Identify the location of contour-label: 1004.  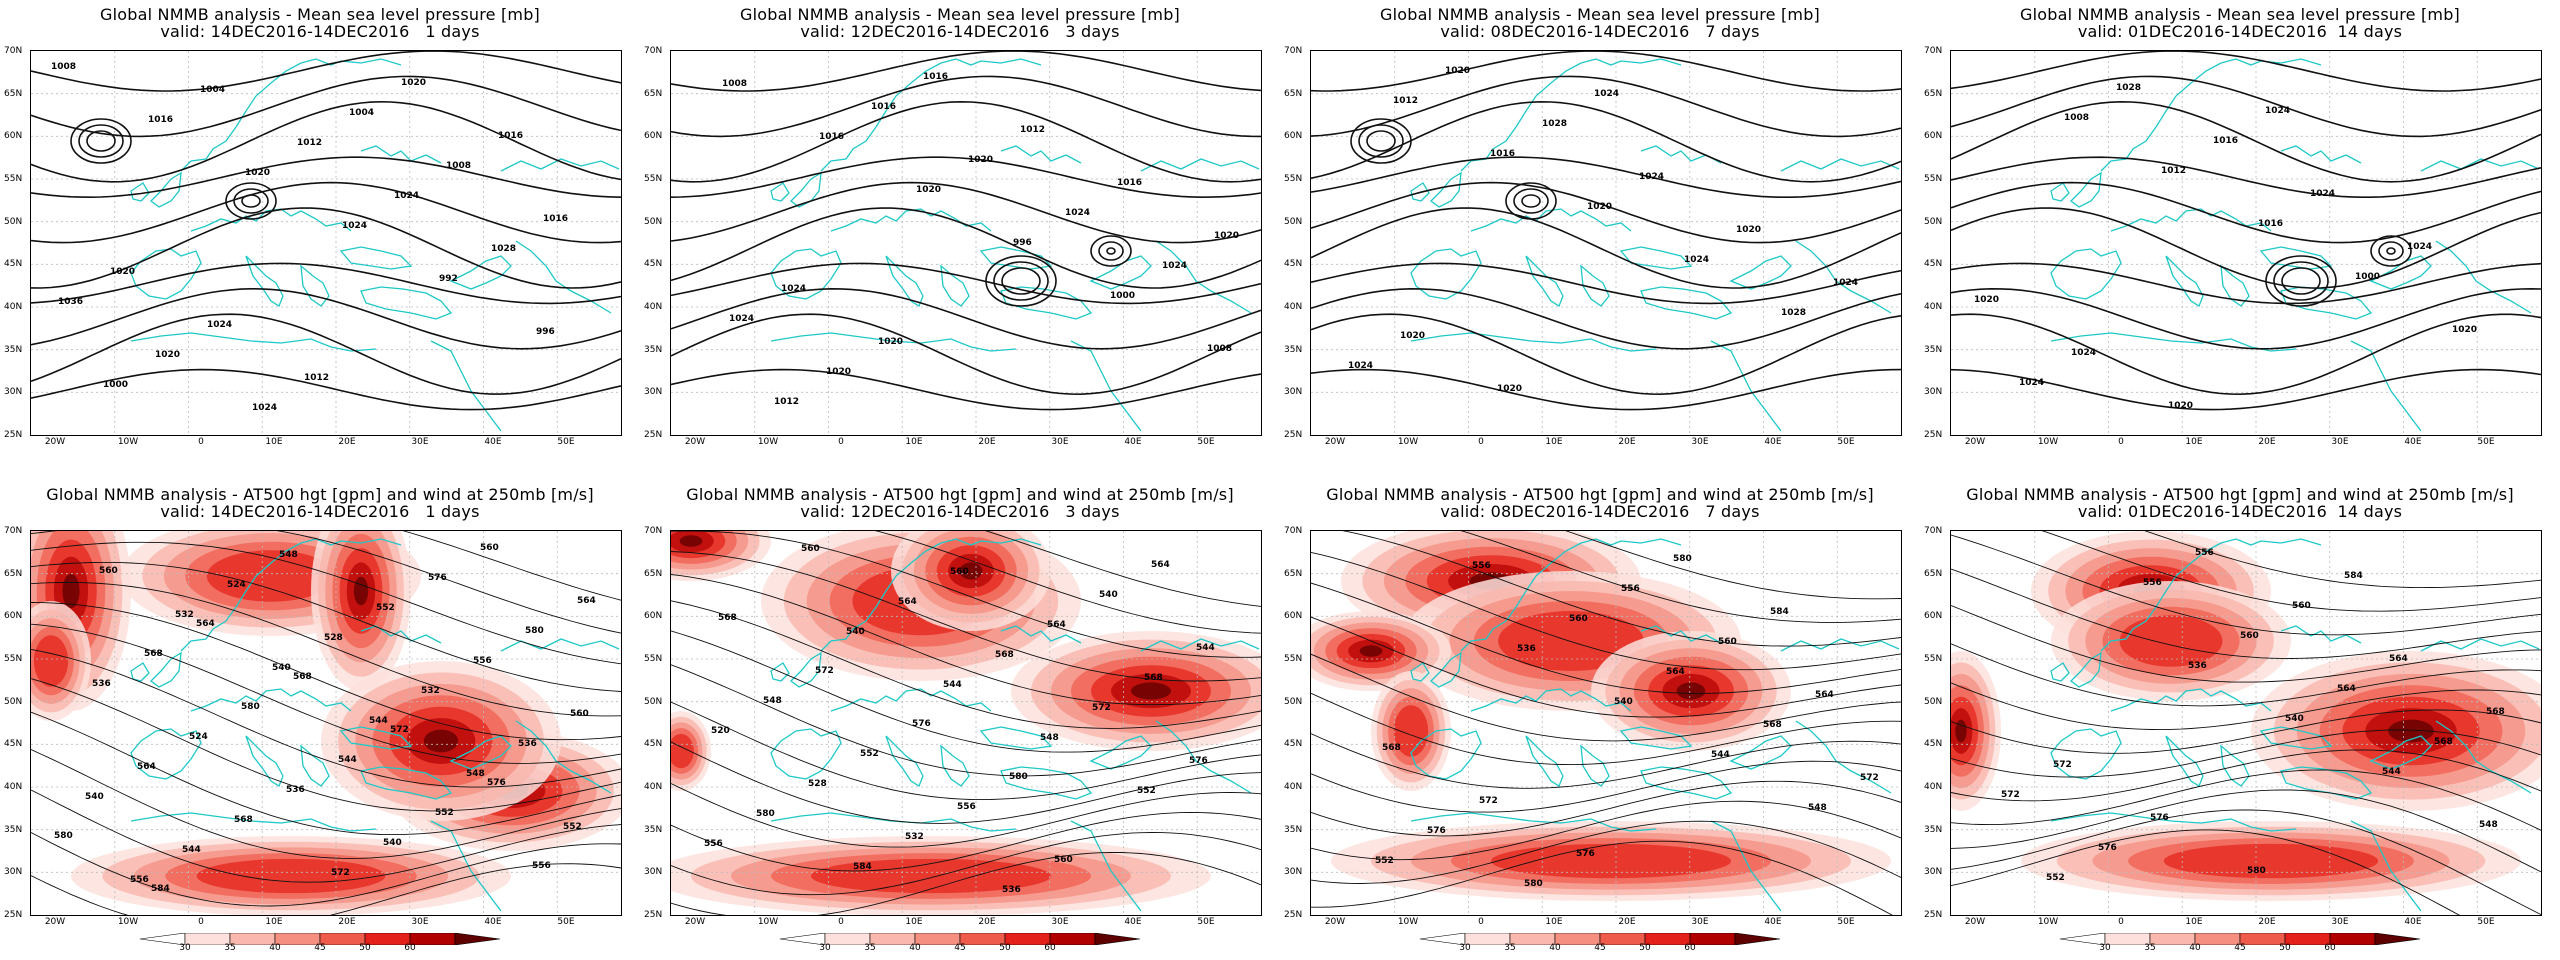
(212, 90).